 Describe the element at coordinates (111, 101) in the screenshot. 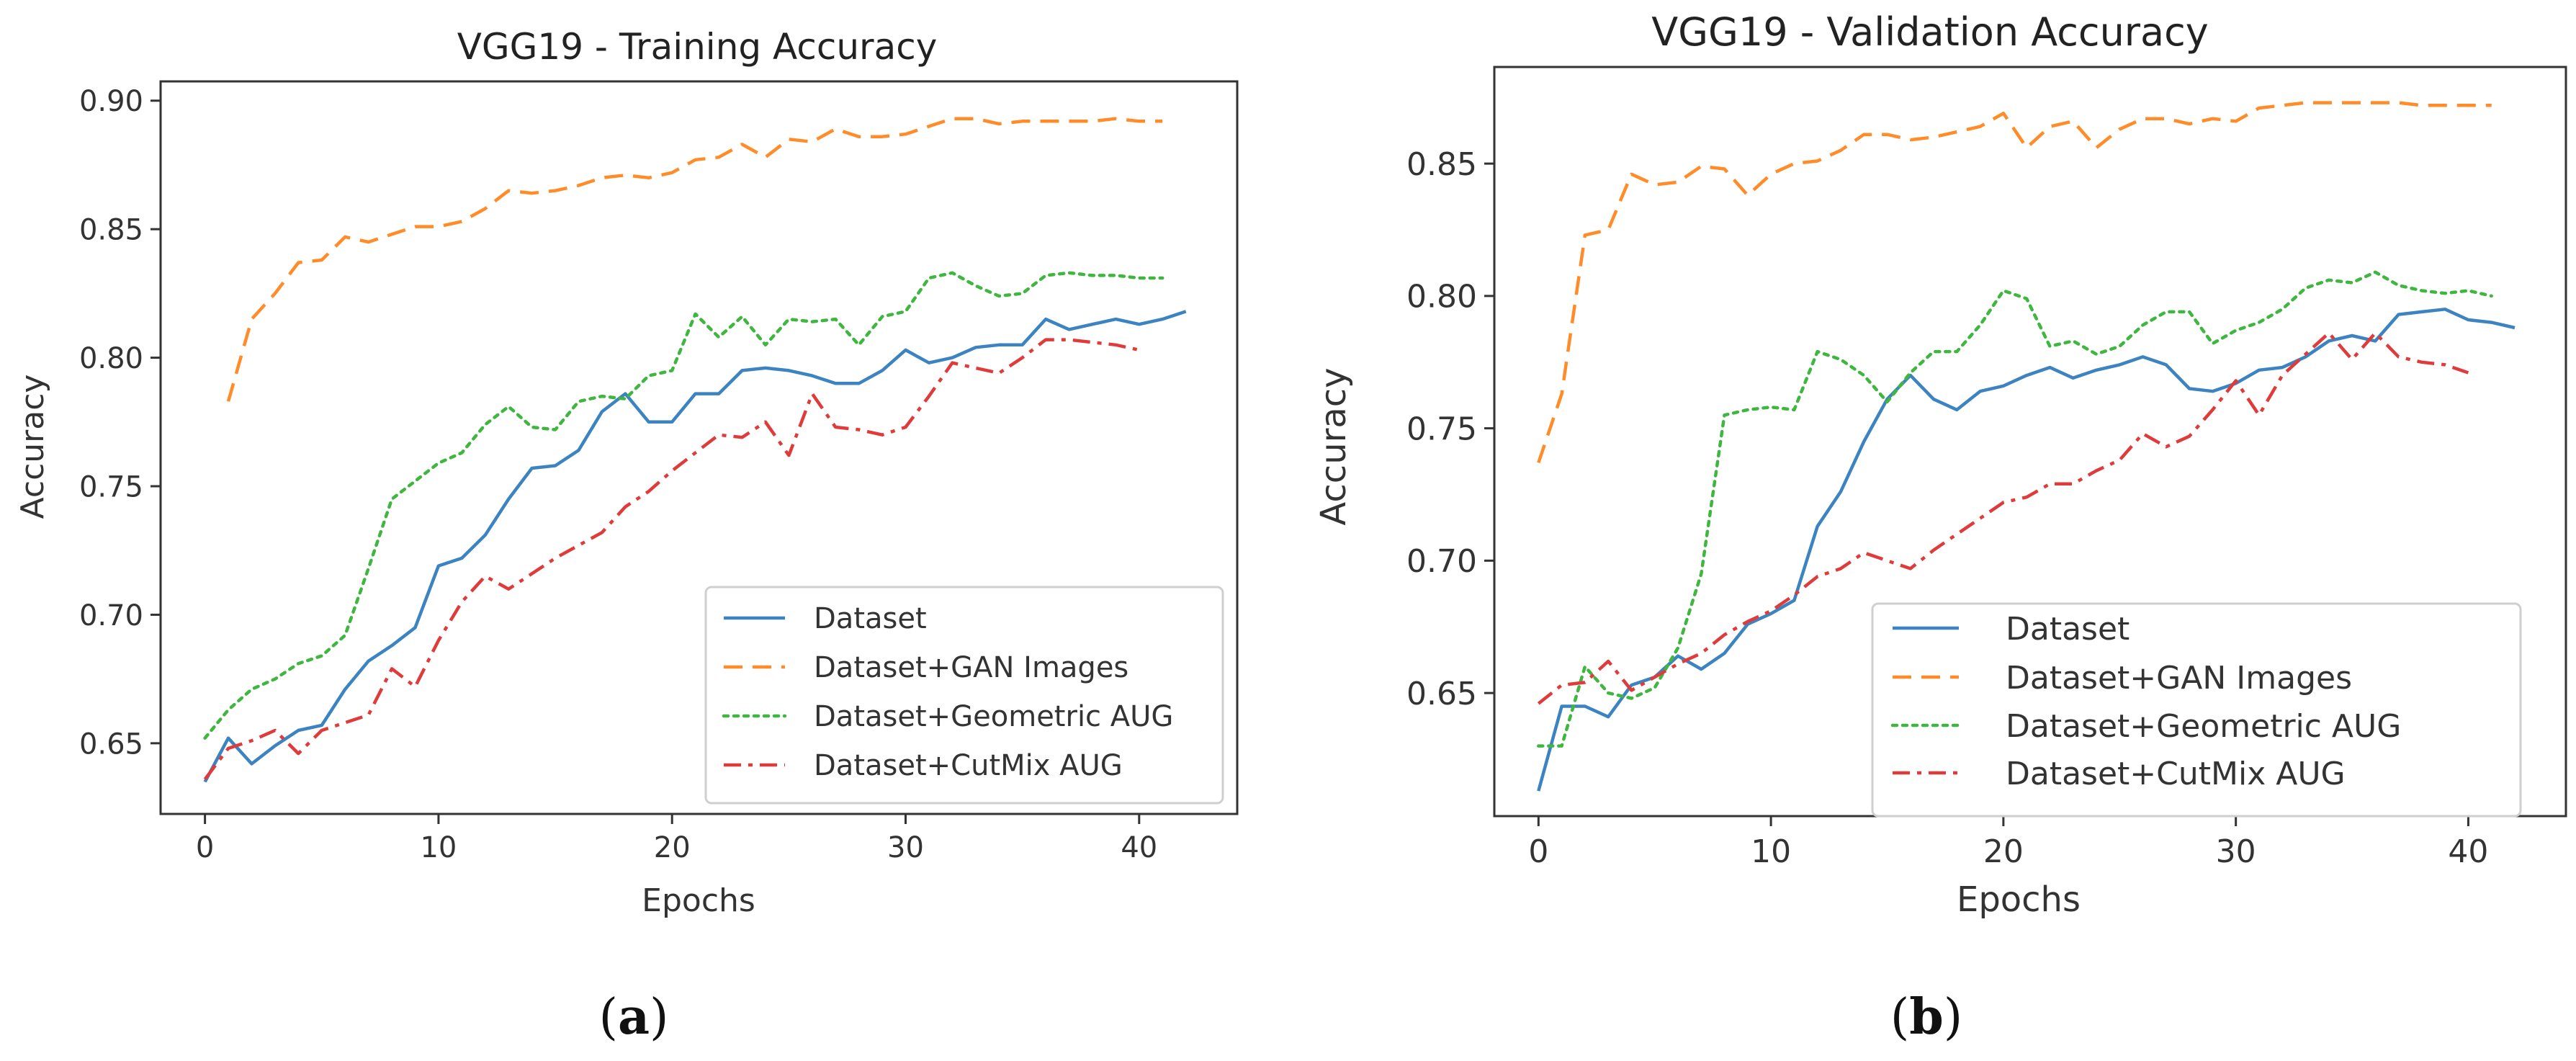

I see `y-tick-label: 0.90` at that location.